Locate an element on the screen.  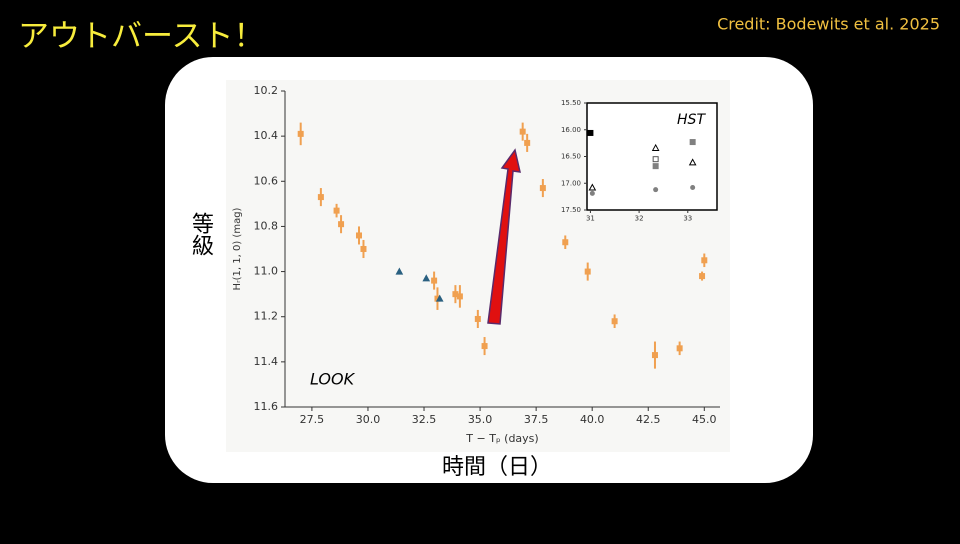
x-tick-label: 37.5 is located at coordinates (536, 419).